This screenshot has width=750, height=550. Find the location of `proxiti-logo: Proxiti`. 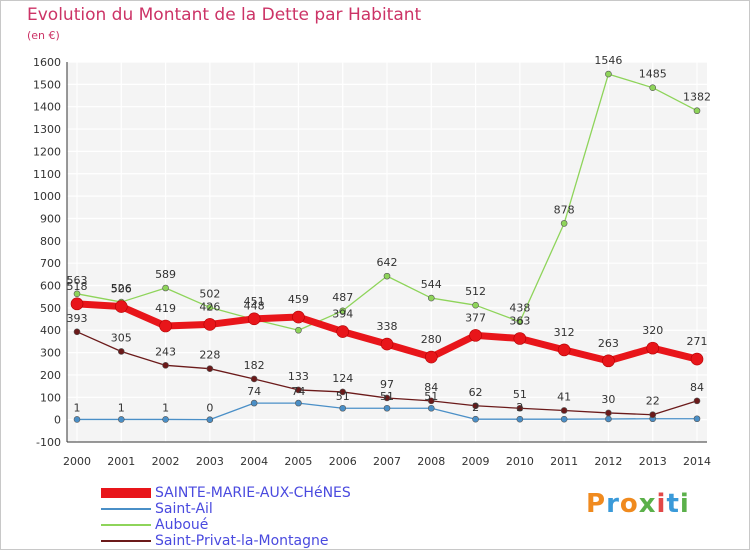

proxiti-logo: Proxiti is located at coordinates (638, 504).